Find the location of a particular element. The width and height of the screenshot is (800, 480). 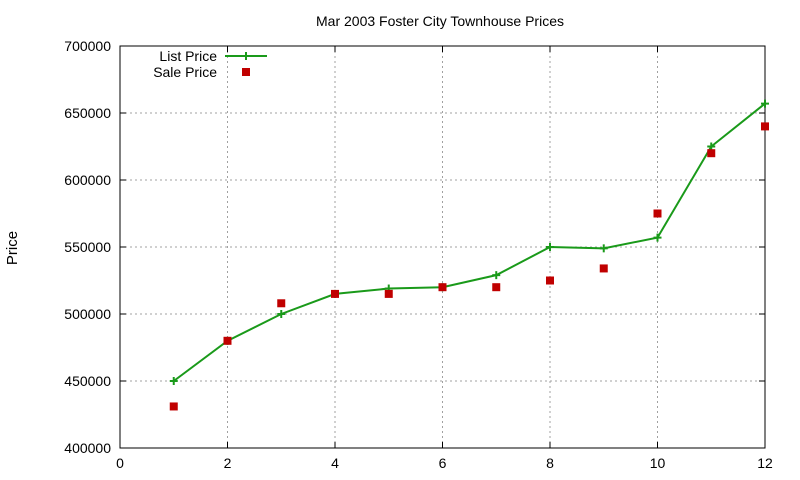

y-tick-label: 650000 is located at coordinates (87, 113).